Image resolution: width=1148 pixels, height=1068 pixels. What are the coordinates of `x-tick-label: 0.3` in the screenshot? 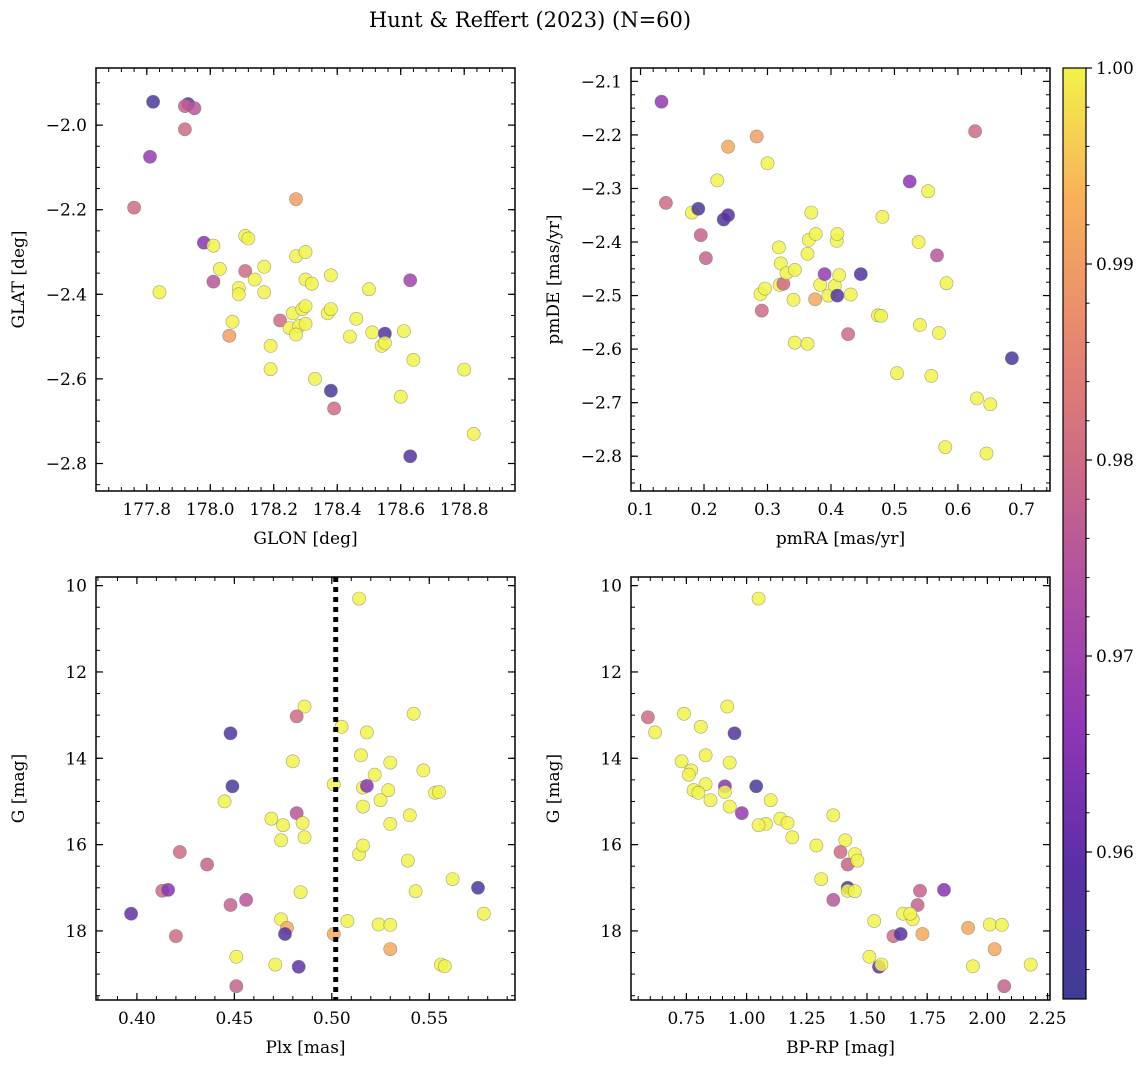 It's located at (767, 510).